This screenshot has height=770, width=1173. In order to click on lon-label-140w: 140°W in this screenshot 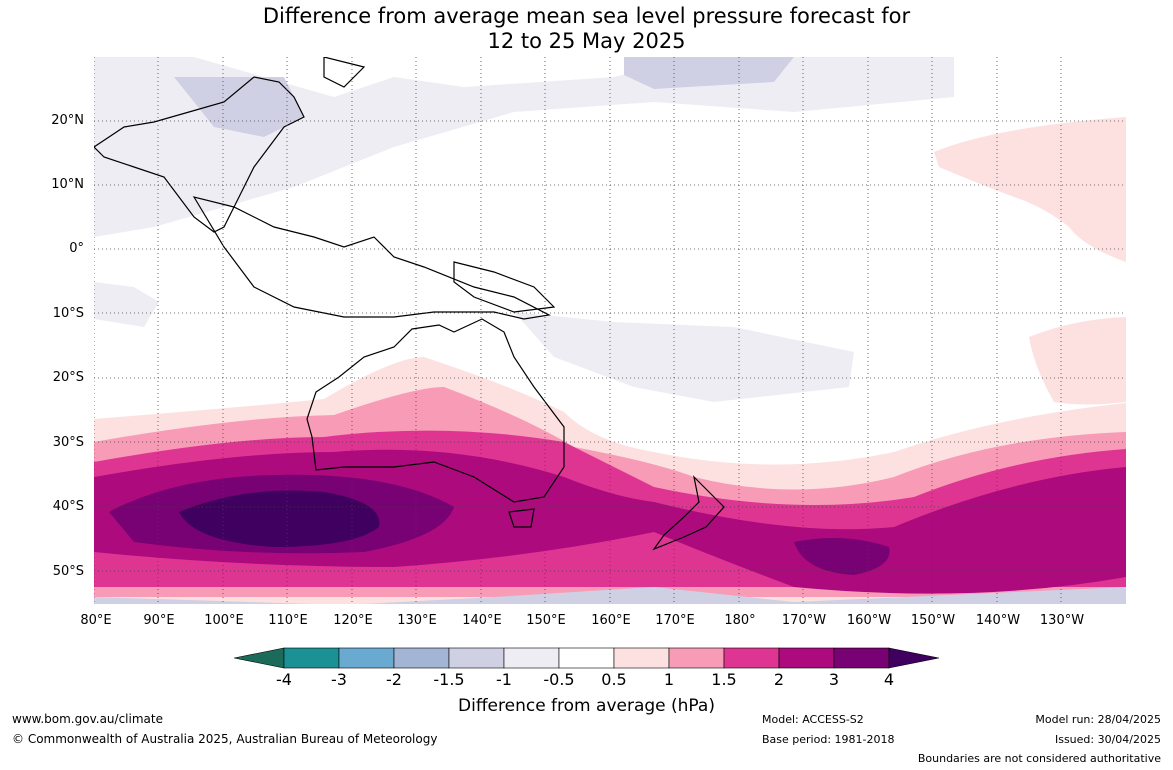, I will do `click(998, 620)`.